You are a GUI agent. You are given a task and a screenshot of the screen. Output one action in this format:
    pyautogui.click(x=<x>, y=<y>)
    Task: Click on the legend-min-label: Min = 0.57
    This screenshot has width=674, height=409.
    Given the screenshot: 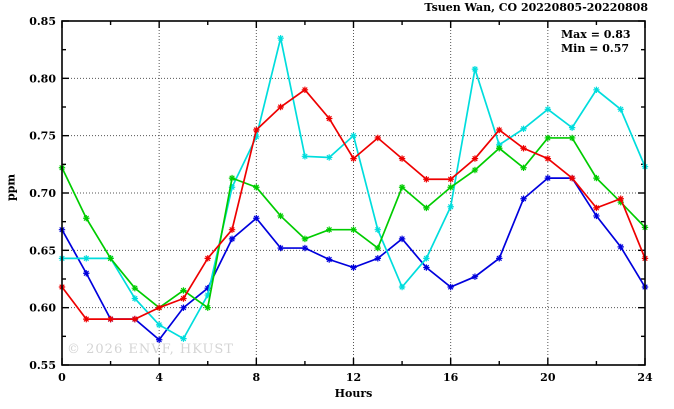 What is the action you would take?
    pyautogui.click(x=595, y=48)
    